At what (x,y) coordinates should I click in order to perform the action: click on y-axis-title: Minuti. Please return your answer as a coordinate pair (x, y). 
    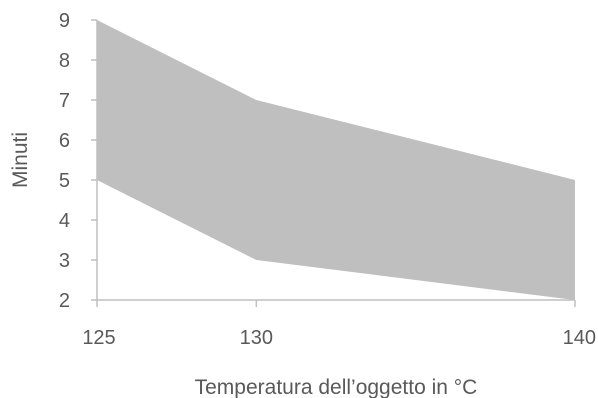
    Looking at the image, I should click on (20, 160).